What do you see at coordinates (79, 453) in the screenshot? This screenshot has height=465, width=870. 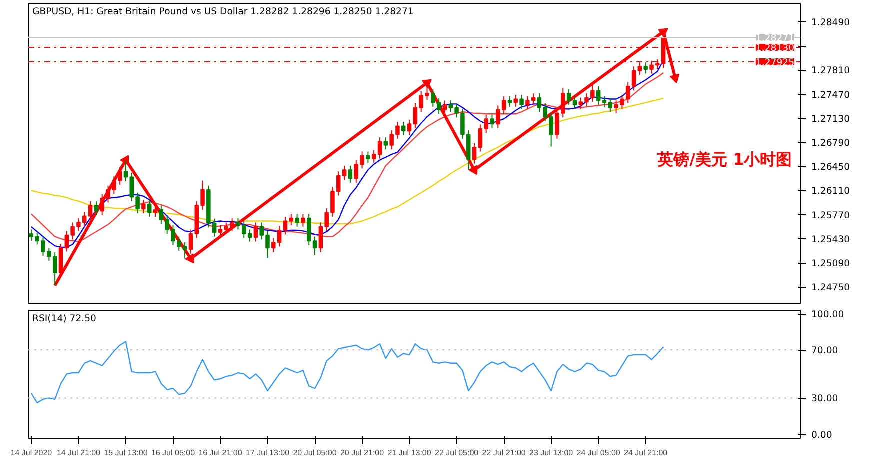 I see `x-tick-label: 14 Jul 21:00` at bounding box center [79, 453].